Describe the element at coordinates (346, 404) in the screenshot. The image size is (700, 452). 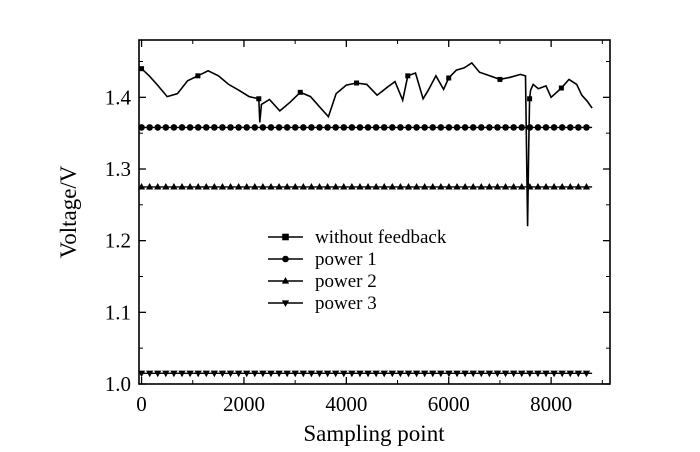
I see `x-tick-label: 4000` at that location.